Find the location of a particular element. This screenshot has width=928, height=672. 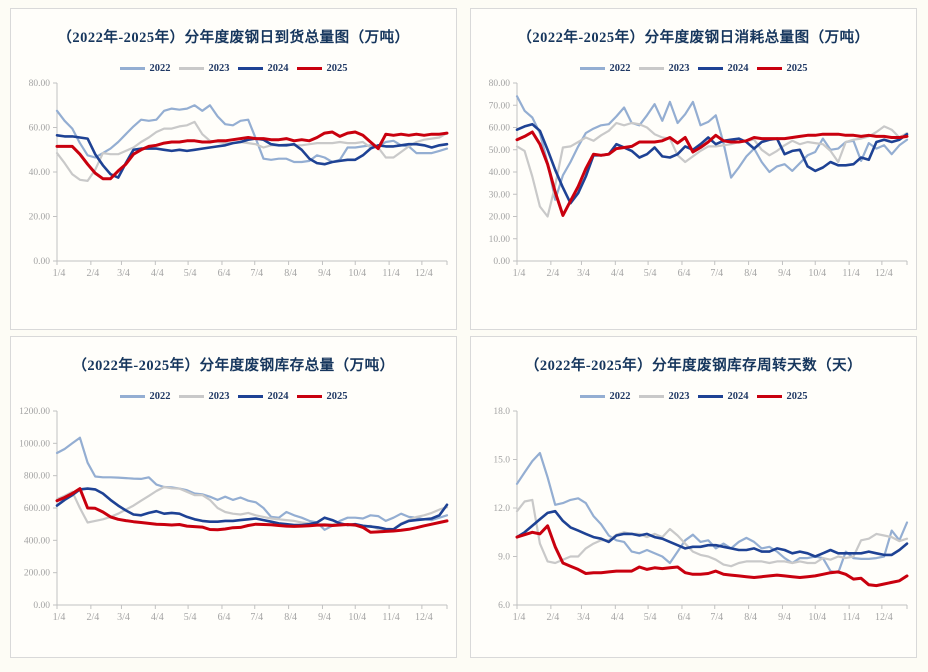

y-axis-label: 400.00 is located at coordinates (37, 541).